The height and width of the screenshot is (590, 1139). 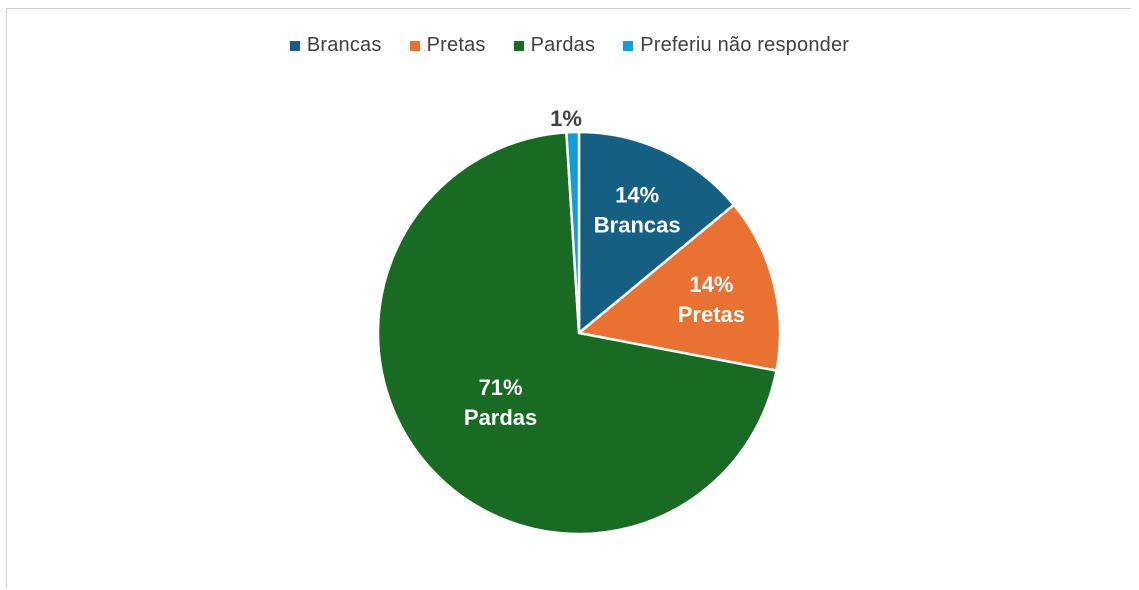 What do you see at coordinates (500, 402) in the screenshot?
I see `label-pardas: 71% Pardas` at bounding box center [500, 402].